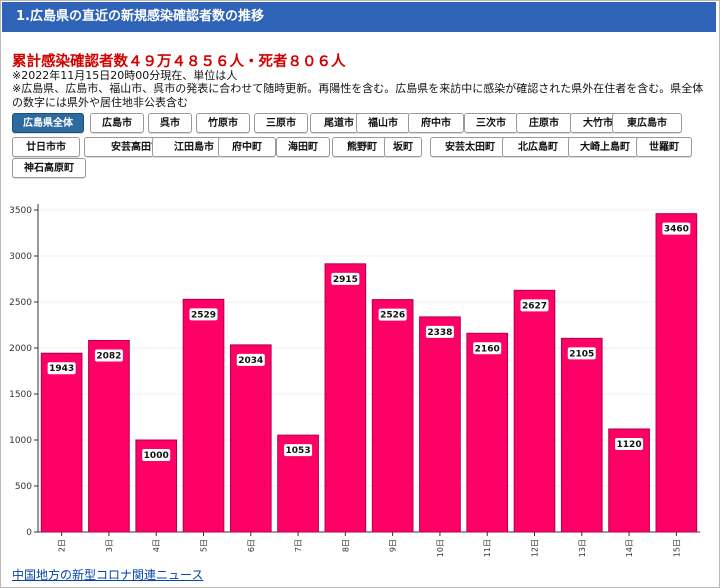 This screenshot has width=720, height=588. Describe the element at coordinates (125, 75) in the screenshot. I see `update-note: ※2022年11月15日20時00分現在、単位は人` at that location.